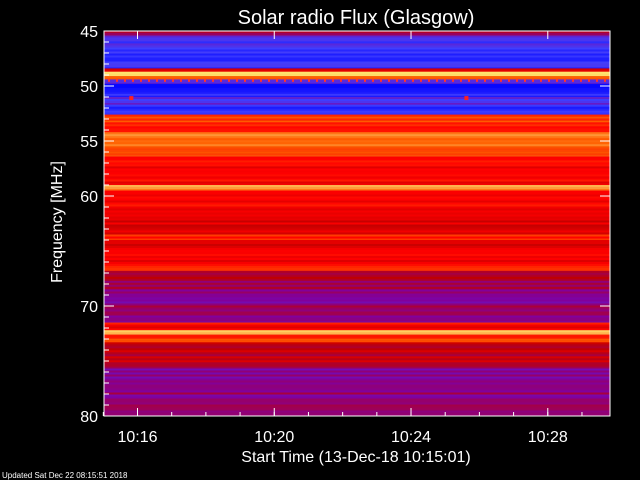 Image resolution: width=640 pixels, height=480 pixels. I want to click on interference-spot, so click(131, 98).